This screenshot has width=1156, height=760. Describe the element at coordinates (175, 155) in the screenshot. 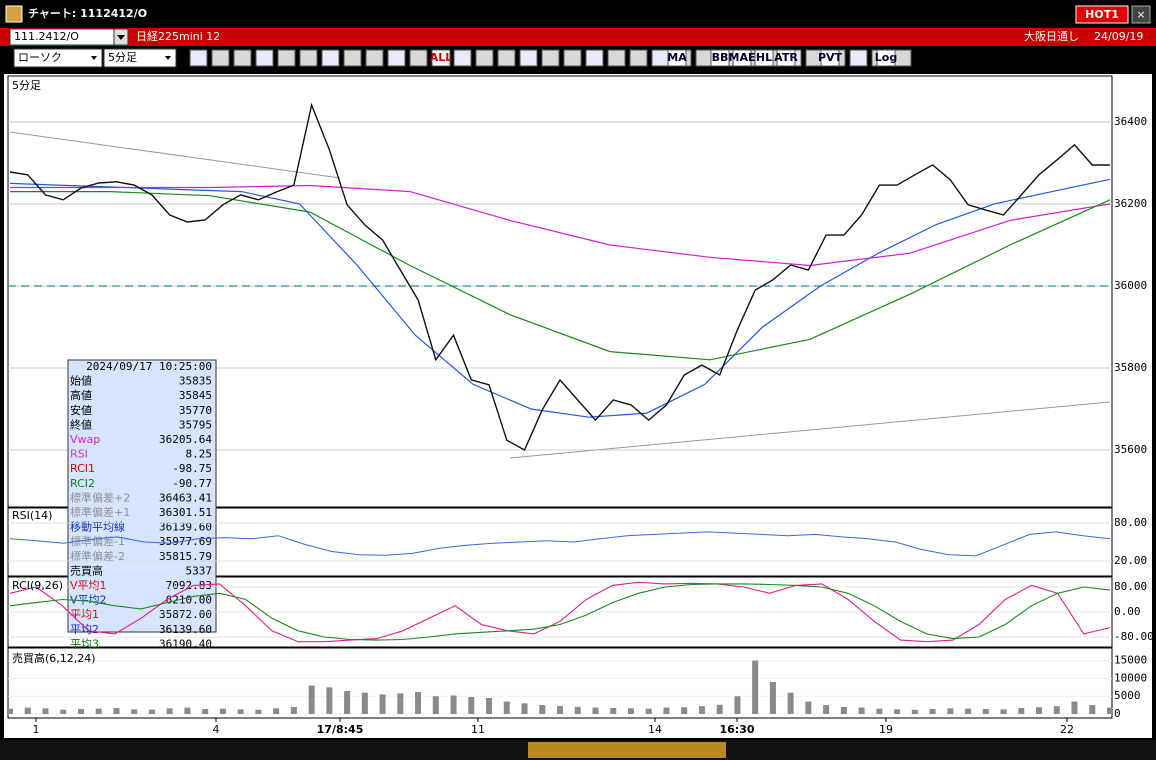

I see `trend-line` at that location.